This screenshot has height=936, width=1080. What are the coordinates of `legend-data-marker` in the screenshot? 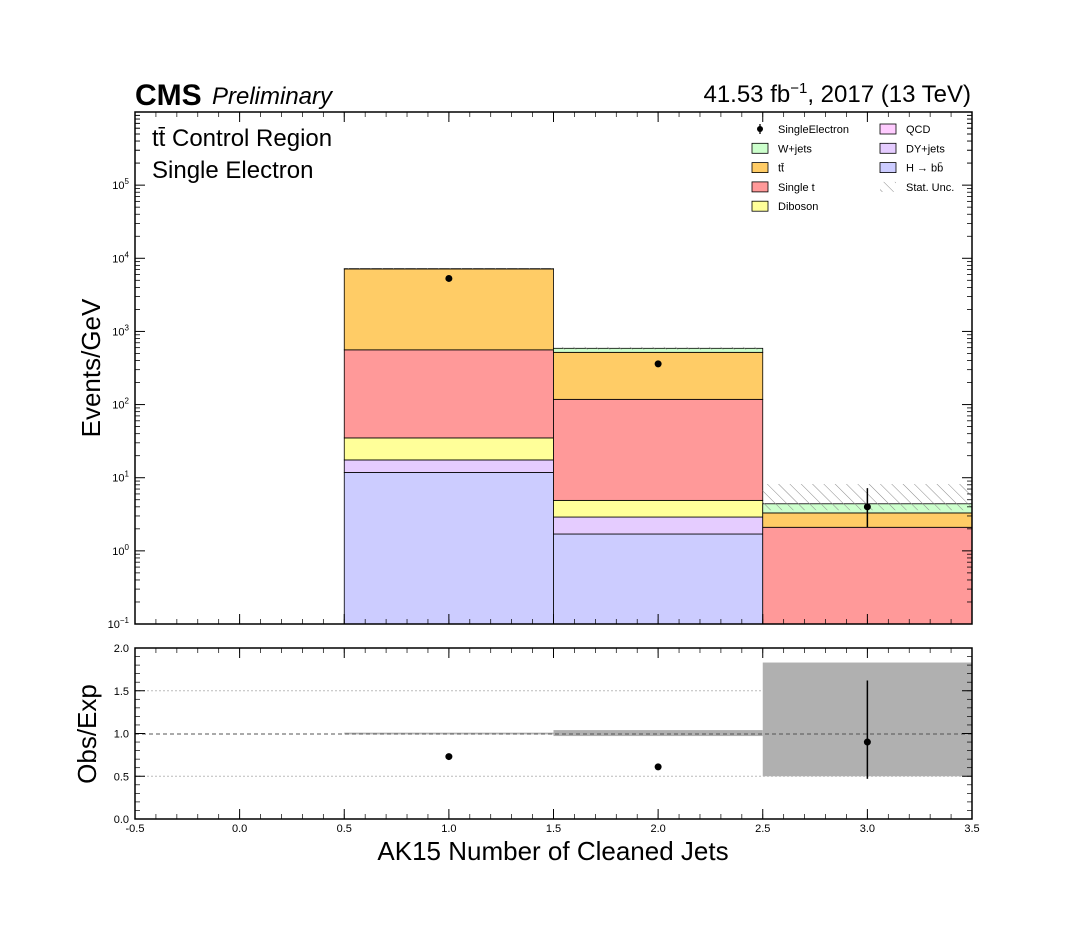 It's located at (760, 129).